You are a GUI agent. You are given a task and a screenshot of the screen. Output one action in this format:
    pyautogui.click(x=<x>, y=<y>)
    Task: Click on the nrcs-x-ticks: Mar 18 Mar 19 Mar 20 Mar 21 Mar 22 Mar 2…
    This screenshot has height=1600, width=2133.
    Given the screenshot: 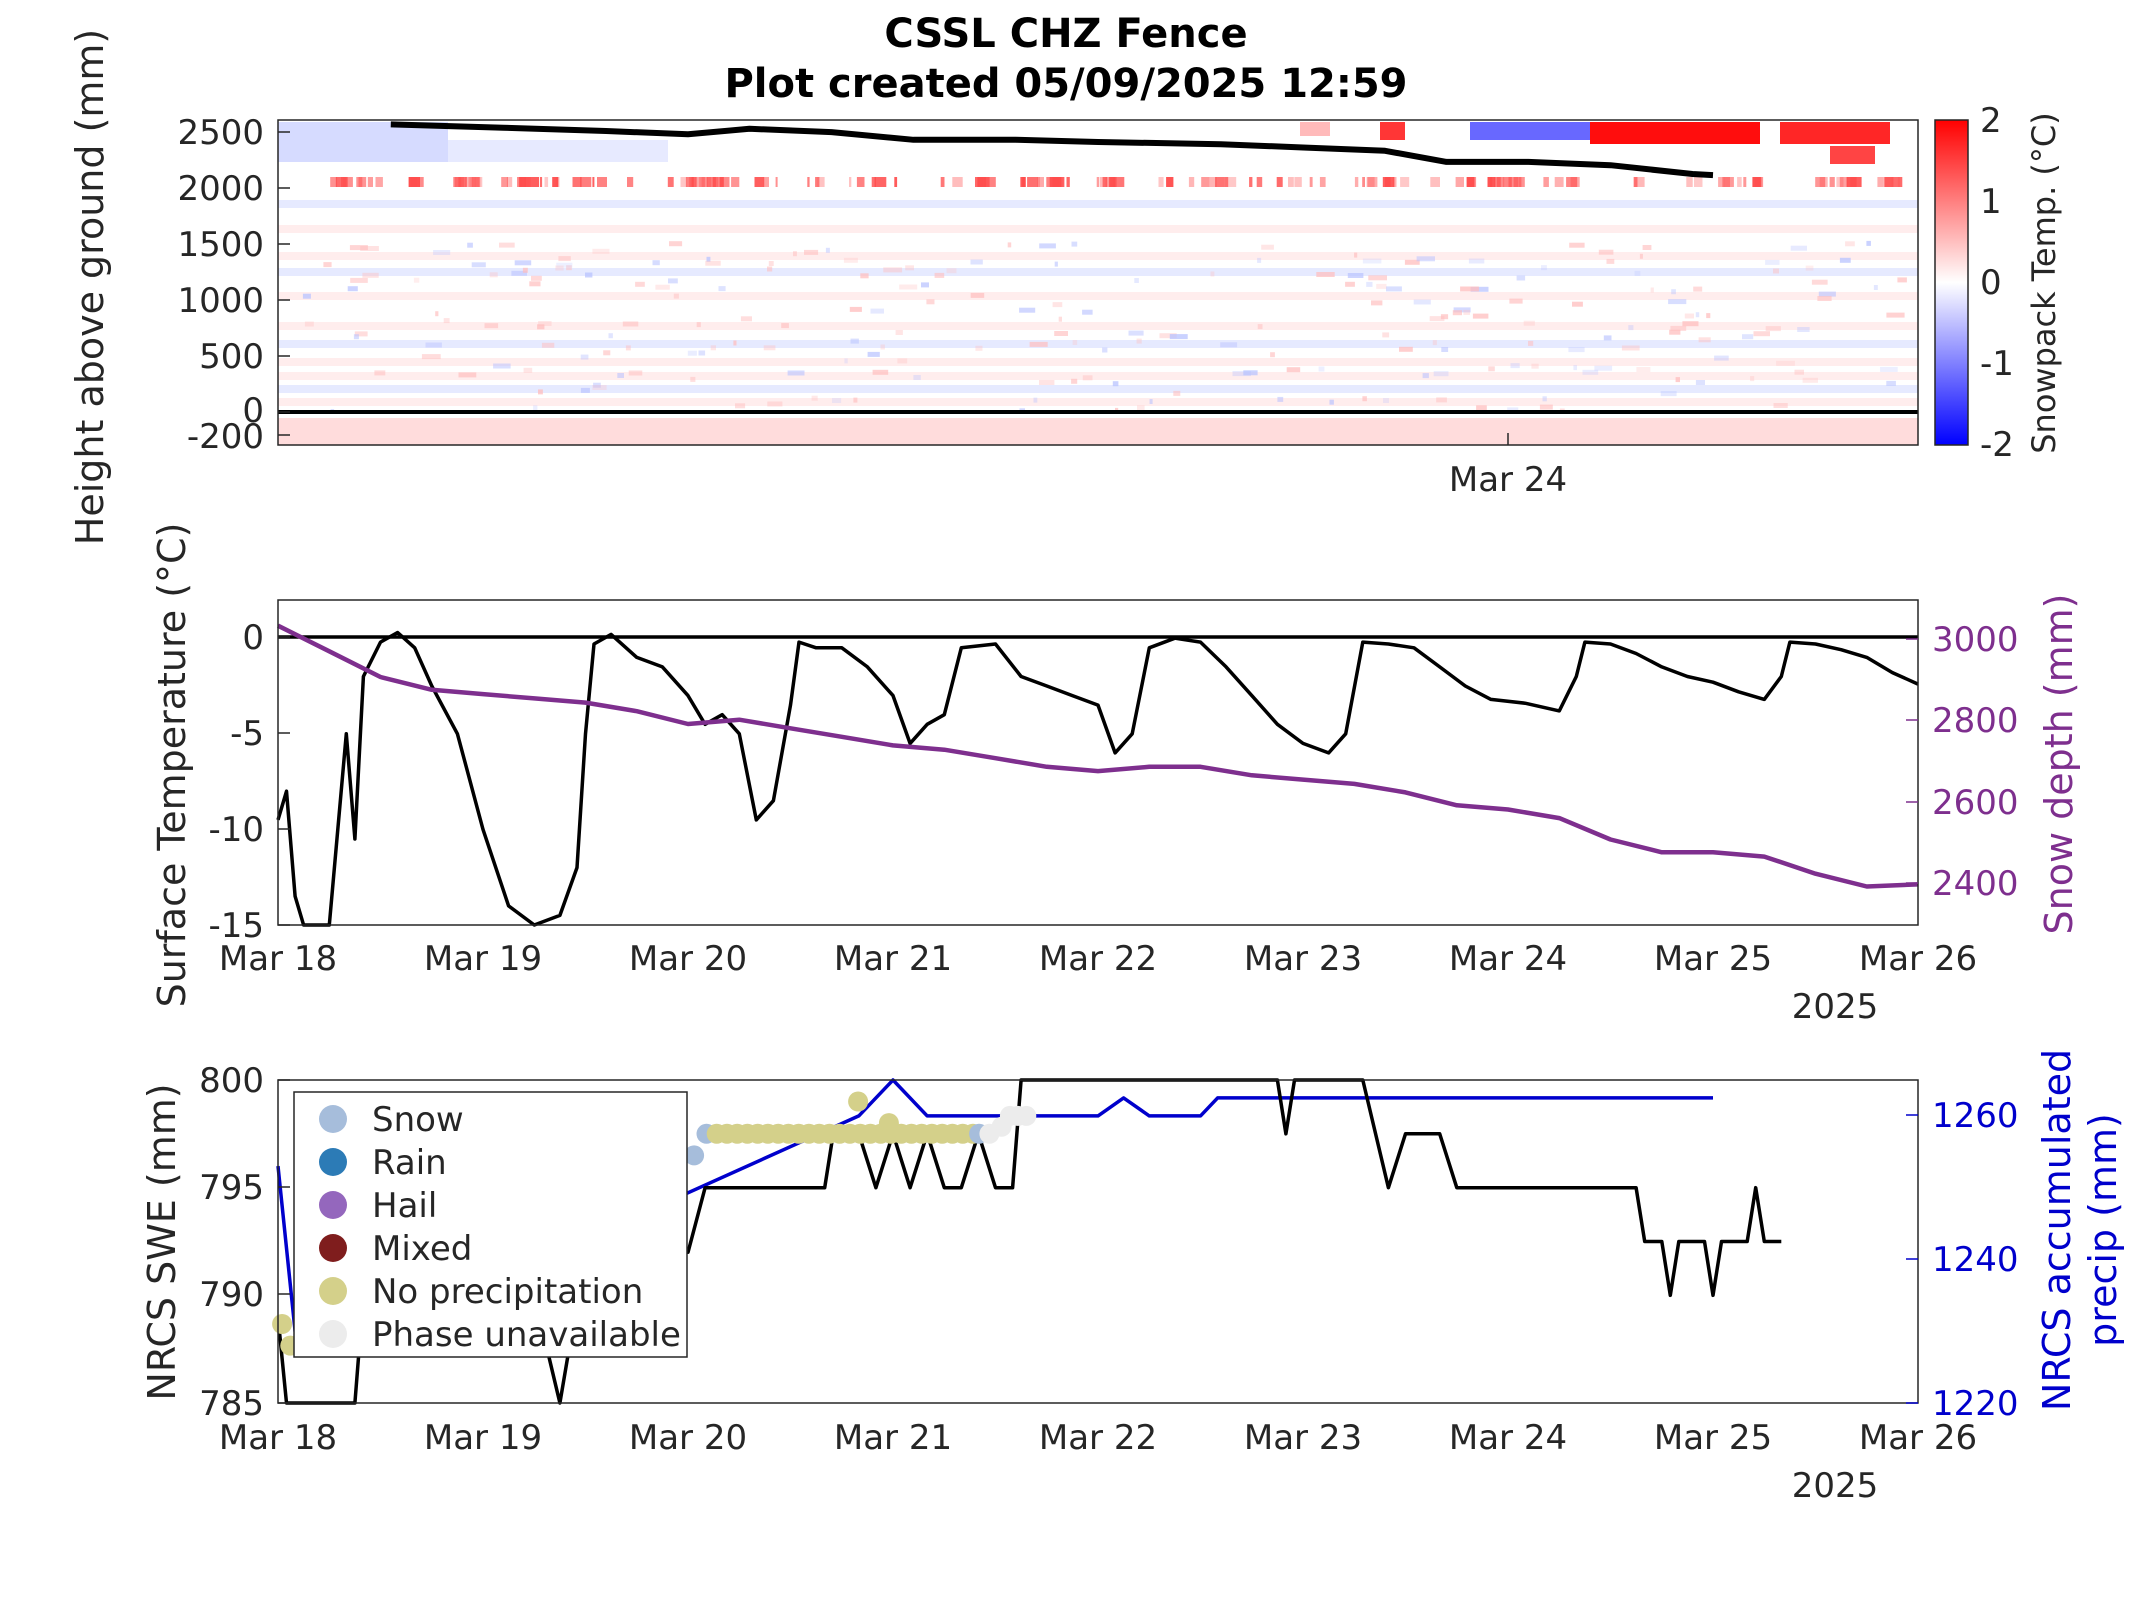 What is the action you would take?
    pyautogui.click(x=1098, y=1438)
    